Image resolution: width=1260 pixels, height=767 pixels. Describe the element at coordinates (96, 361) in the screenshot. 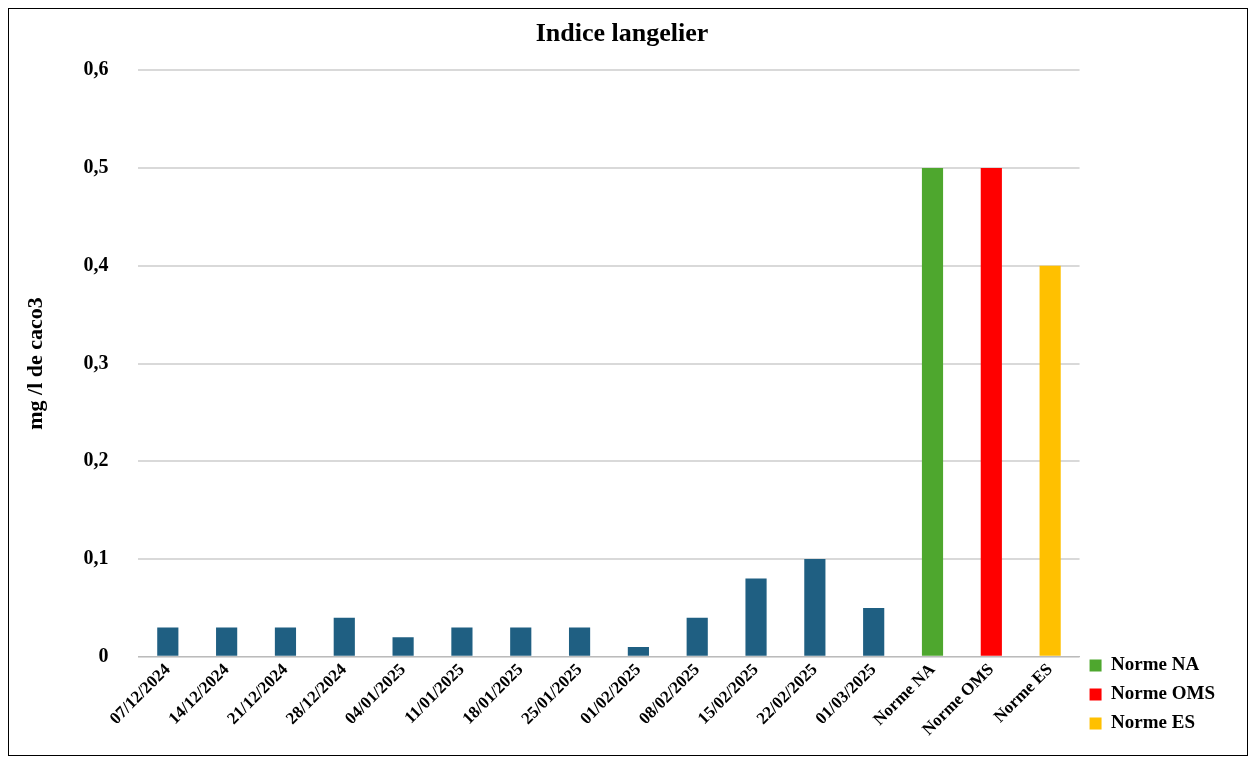

I see `y-tick-label: 0,3` at that location.